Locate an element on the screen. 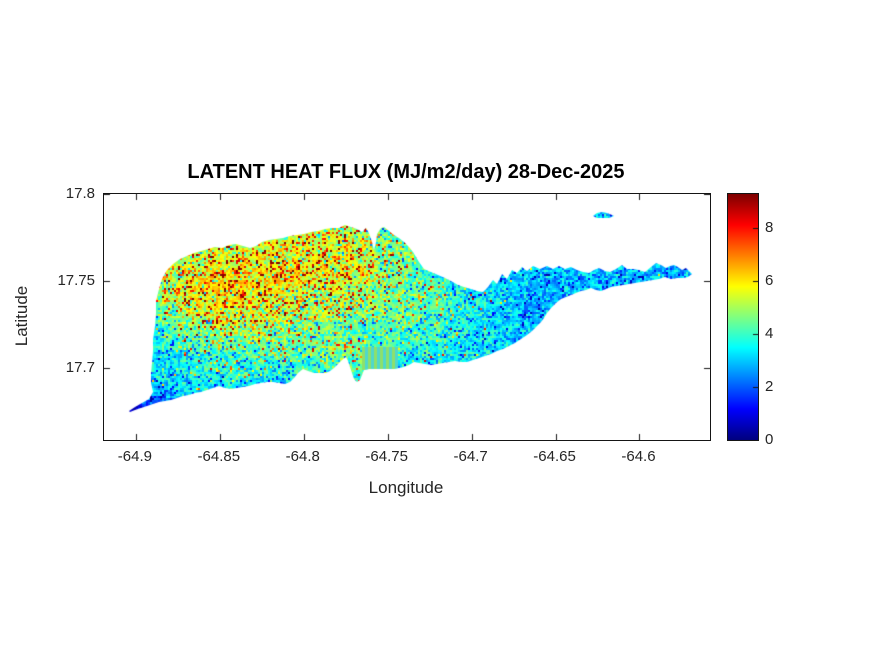 This screenshot has height=656, width=875. x-tick--64.85: -64.85 is located at coordinates (219, 456).